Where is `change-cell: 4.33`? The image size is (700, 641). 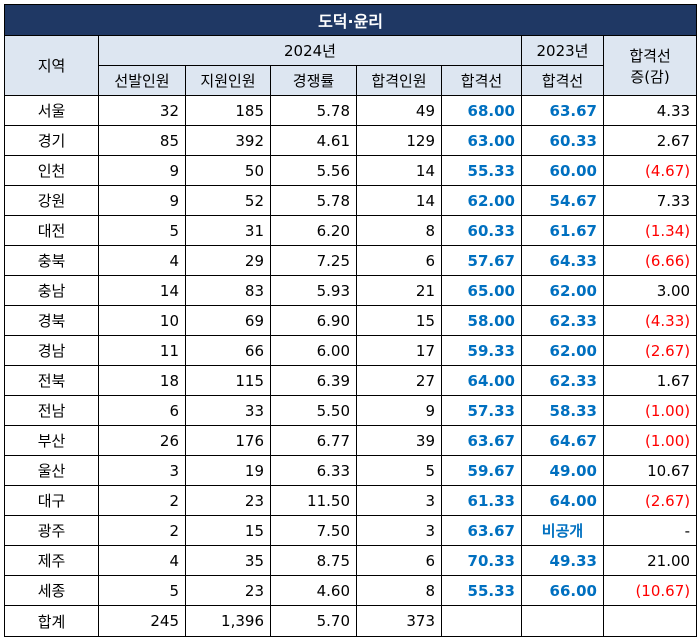 change-cell: 4.33 is located at coordinates (650, 110).